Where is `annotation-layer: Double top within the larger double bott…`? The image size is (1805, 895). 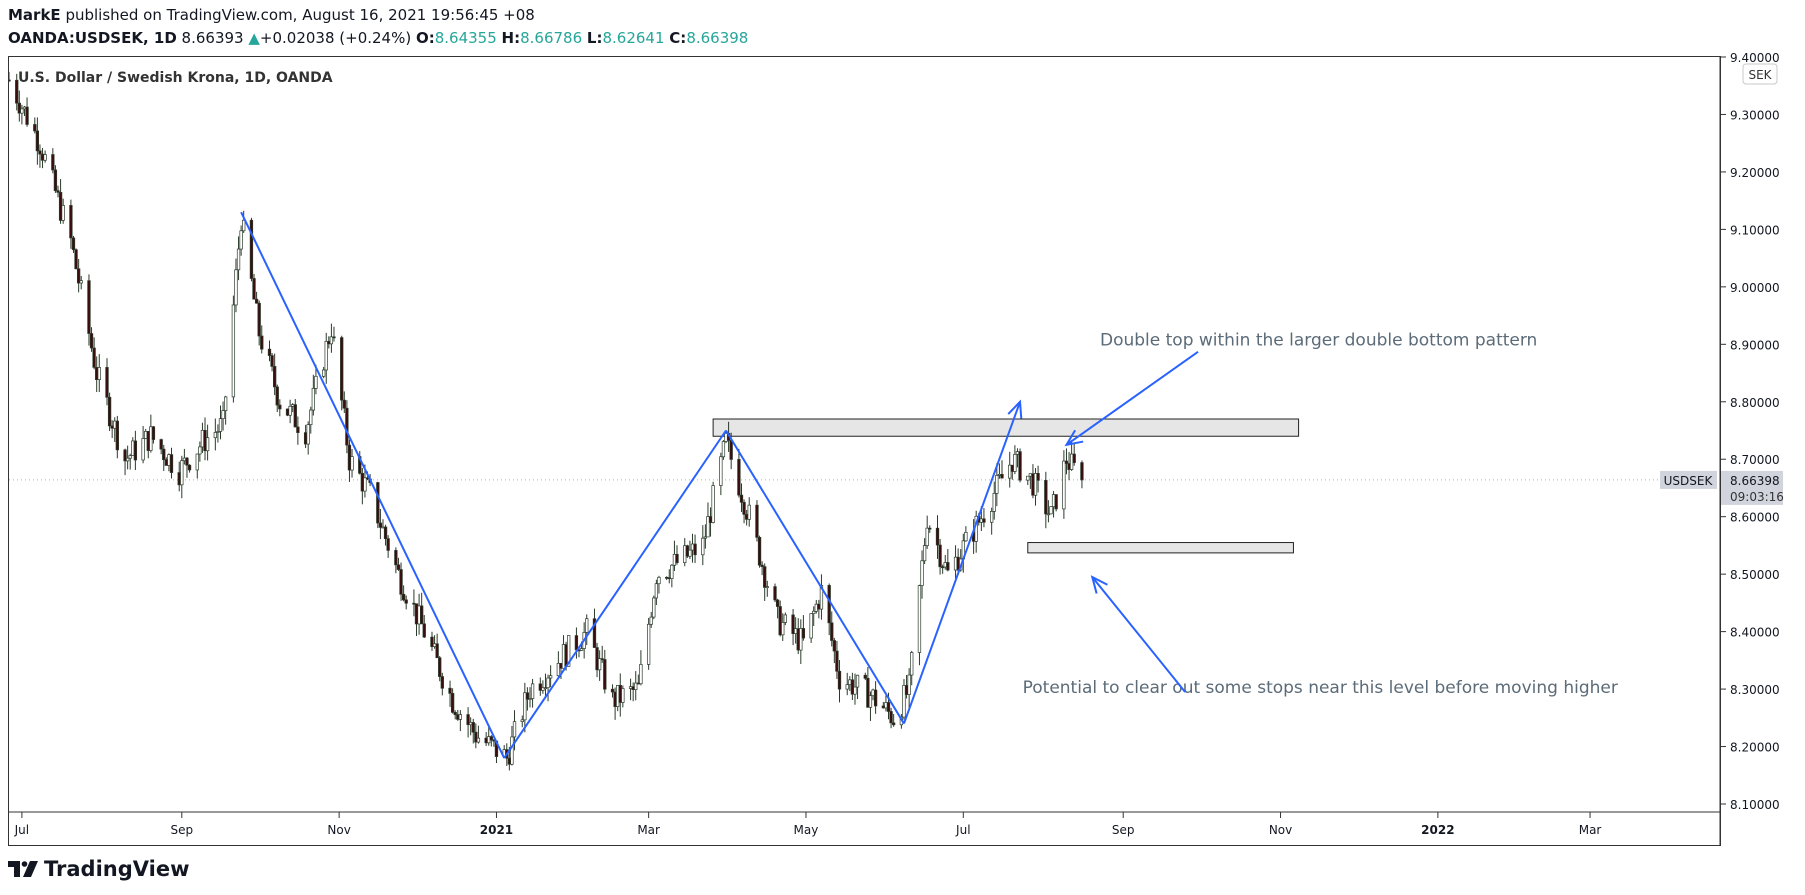 annotation-layer: Double top within the larger double bott… is located at coordinates (1320, 514).